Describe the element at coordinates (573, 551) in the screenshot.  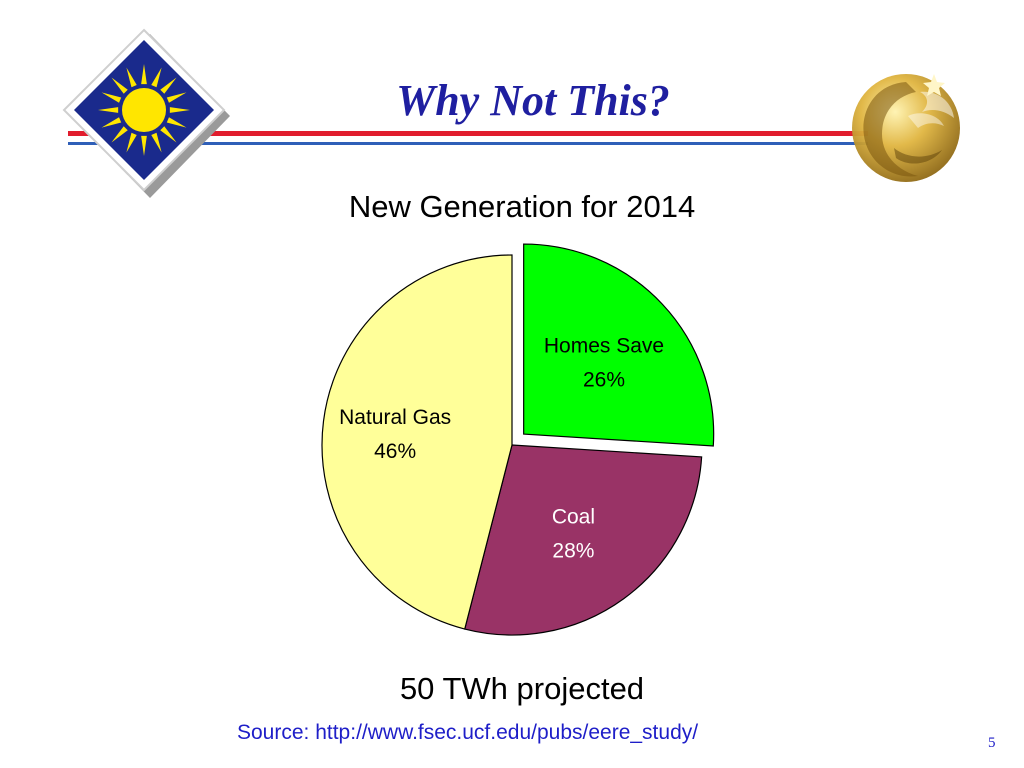
I see `slice-value-coal: 28%` at that location.